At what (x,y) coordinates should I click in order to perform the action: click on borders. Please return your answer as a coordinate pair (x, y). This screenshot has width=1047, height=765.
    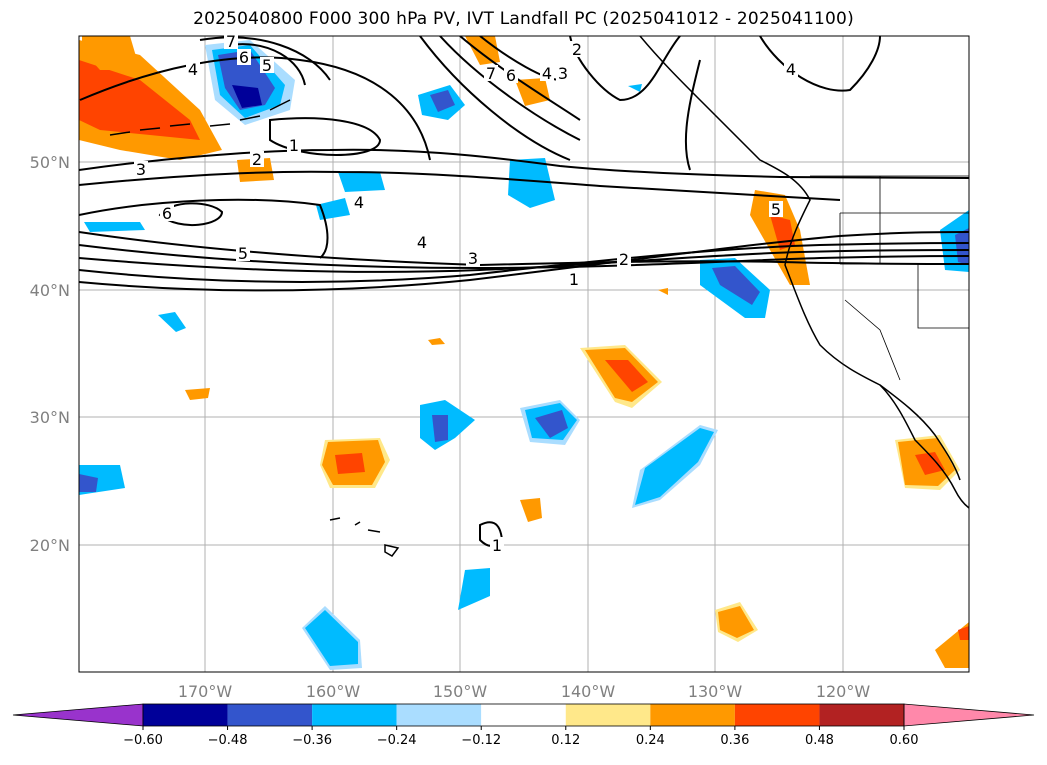
    Looking at the image, I should click on (889, 278).